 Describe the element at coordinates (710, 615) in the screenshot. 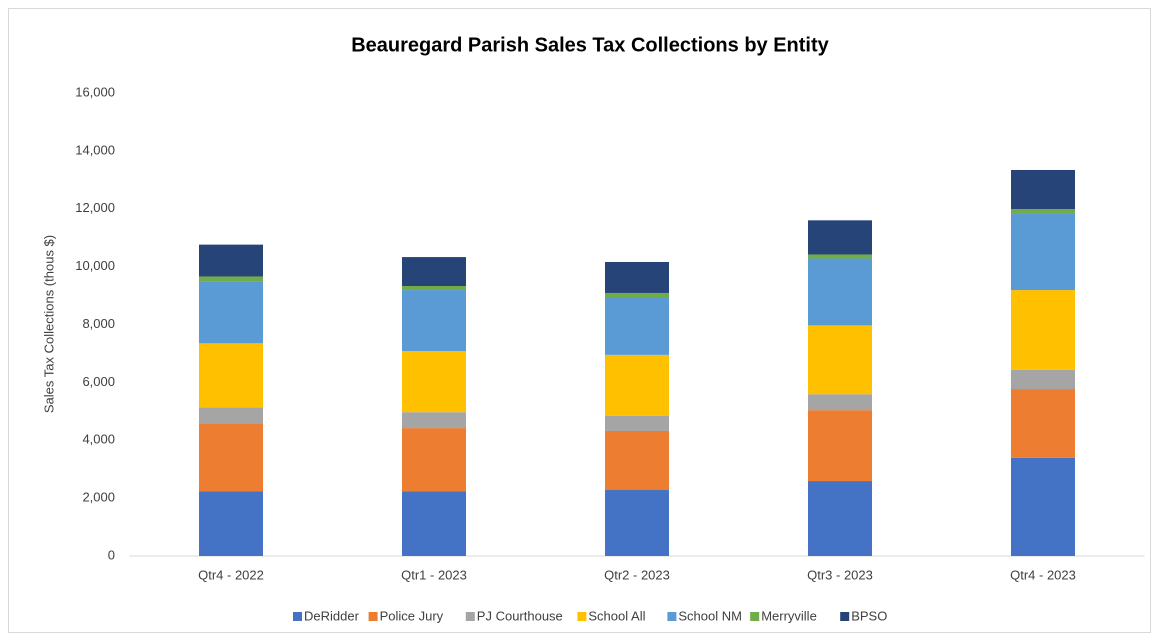

I see `legend-label: School NM` at that location.